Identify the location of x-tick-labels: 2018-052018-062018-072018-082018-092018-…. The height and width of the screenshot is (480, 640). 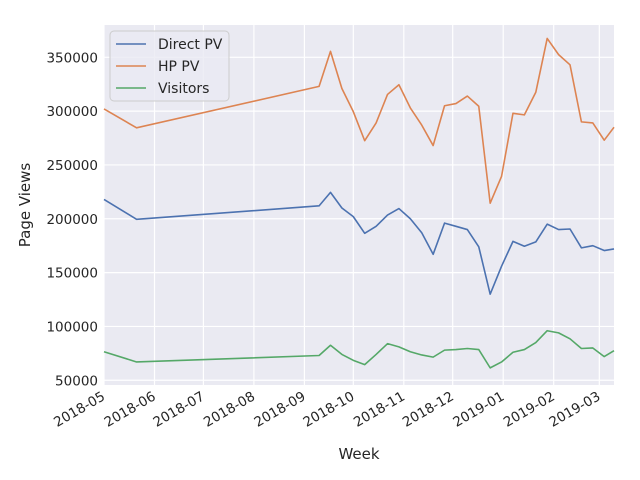
(327, 410).